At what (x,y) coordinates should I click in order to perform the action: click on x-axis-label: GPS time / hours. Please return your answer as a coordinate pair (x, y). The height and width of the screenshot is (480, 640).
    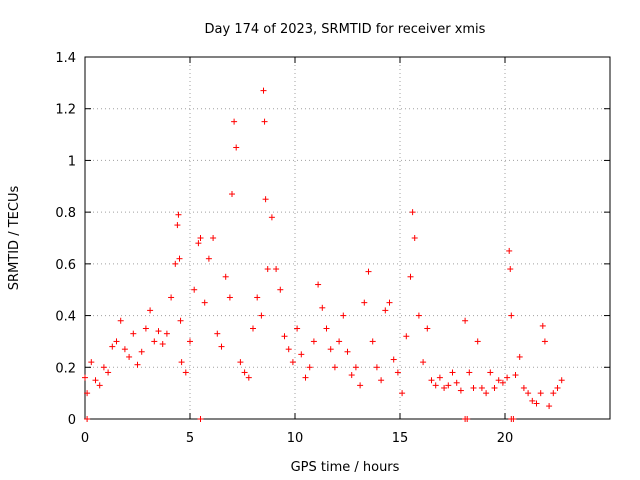
    Looking at the image, I should click on (345, 467).